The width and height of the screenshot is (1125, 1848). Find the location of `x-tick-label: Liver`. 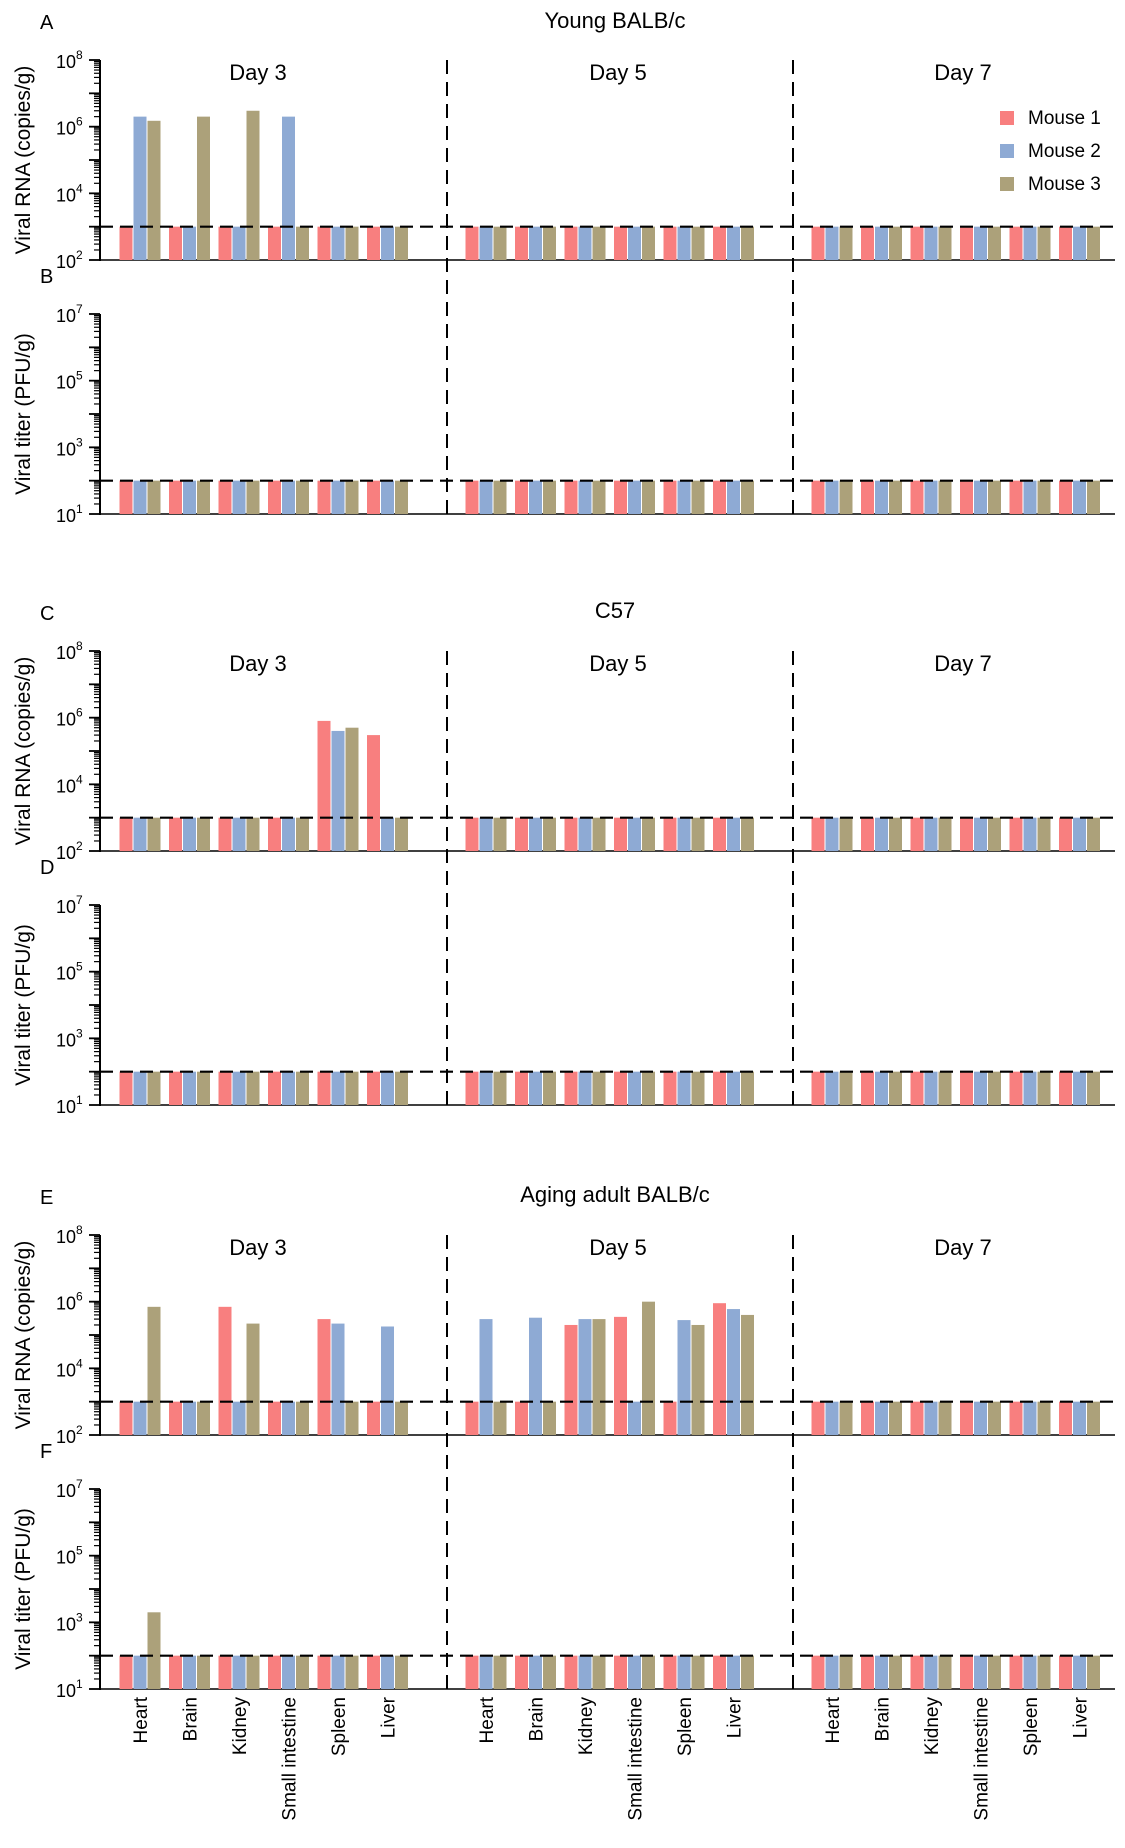

x-tick-label: Liver is located at coordinates (389, 1717).